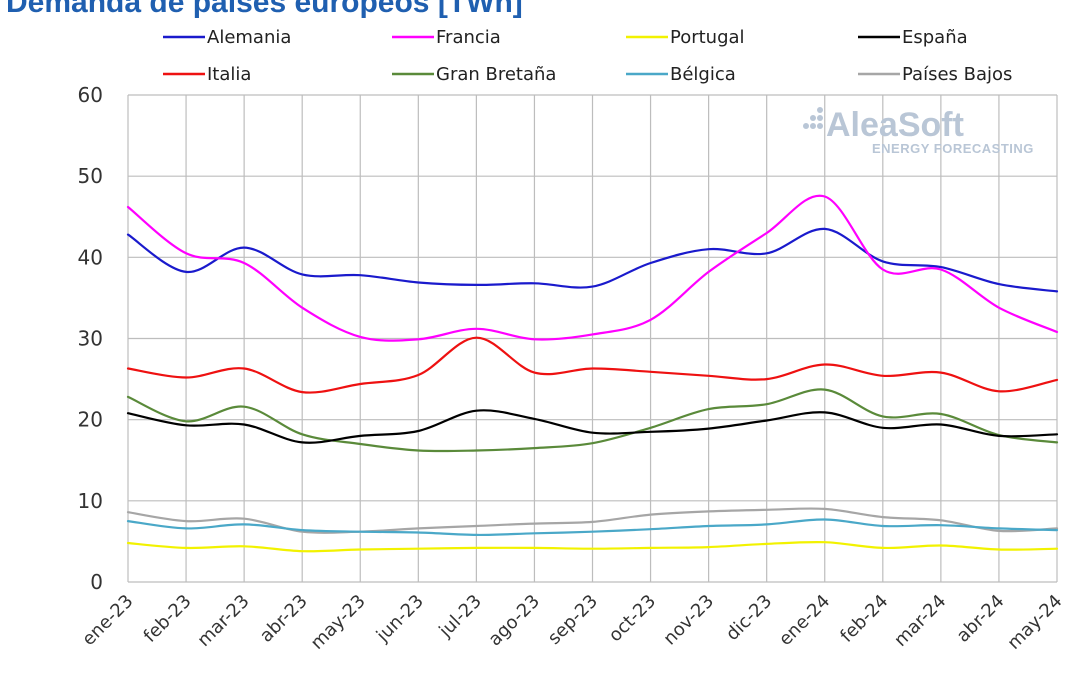  I want to click on legend-label: Bélgica, so click(703, 74).